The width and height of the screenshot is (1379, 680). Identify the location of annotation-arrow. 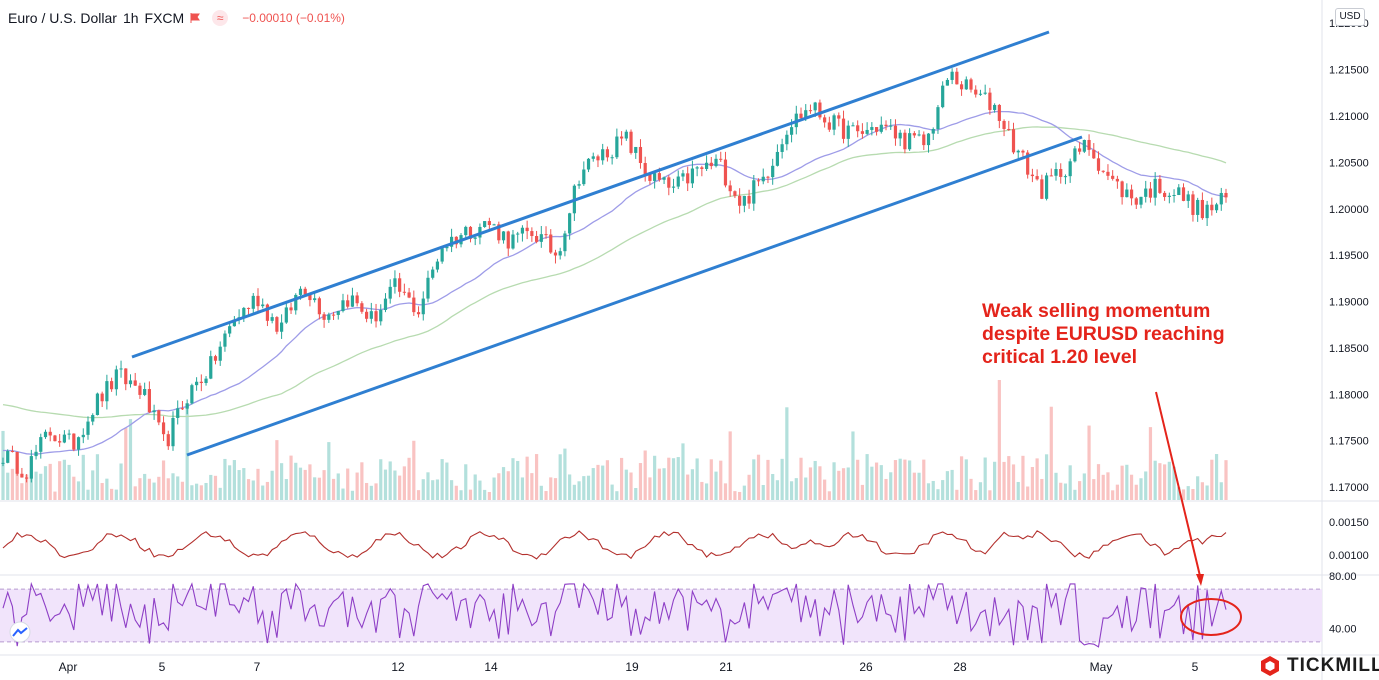
(1198, 513).